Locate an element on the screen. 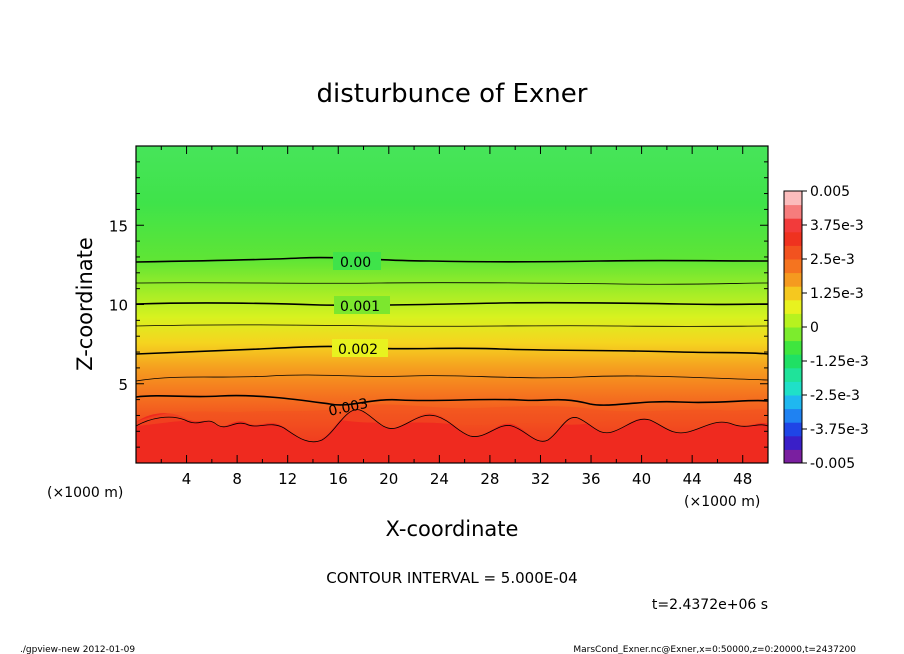  orange-band-region is located at coordinates (452, 415).